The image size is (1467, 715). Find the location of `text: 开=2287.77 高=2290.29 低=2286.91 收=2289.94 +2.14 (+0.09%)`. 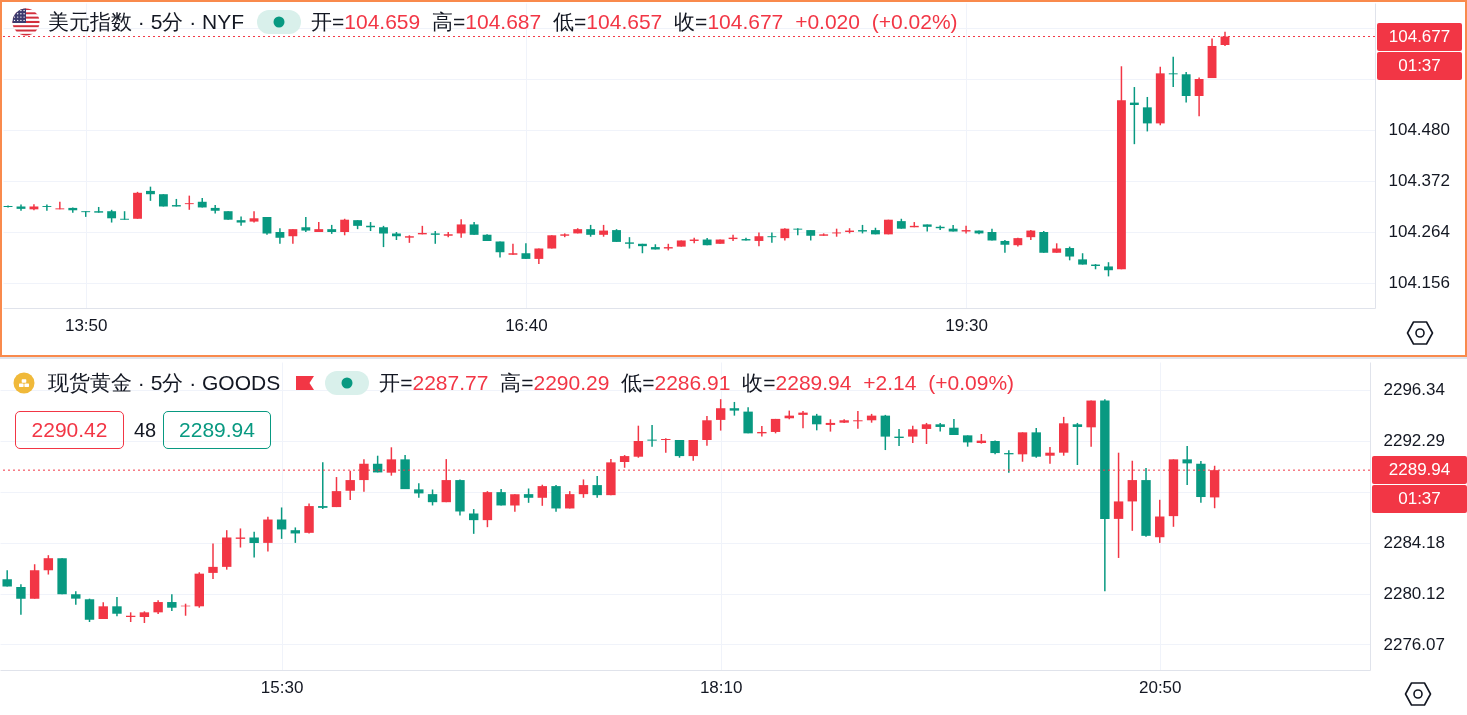

text: 开=2287.77 高=2290.29 低=2286.91 收=2289.94 +2.14 (+0.09%) is located at coordinates (697, 382).